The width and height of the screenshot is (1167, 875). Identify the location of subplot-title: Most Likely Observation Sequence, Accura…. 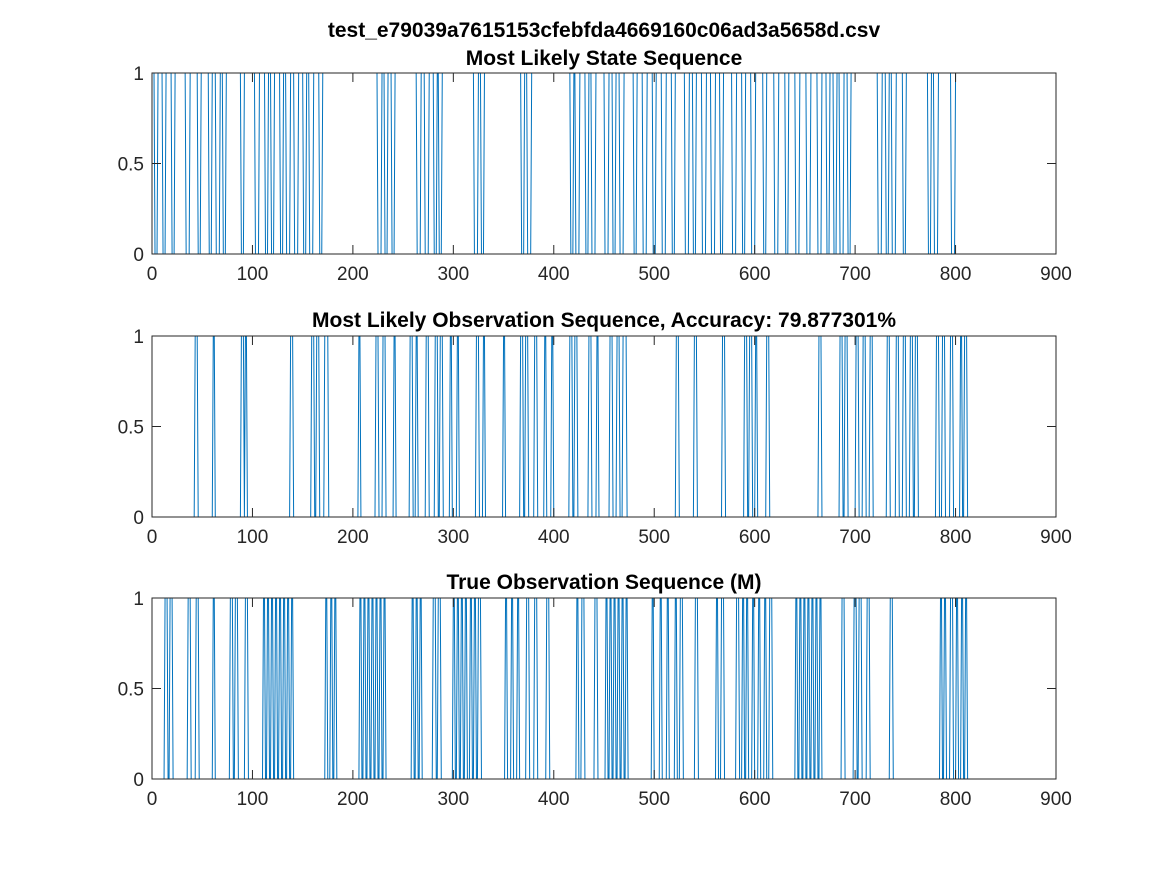
(604, 320).